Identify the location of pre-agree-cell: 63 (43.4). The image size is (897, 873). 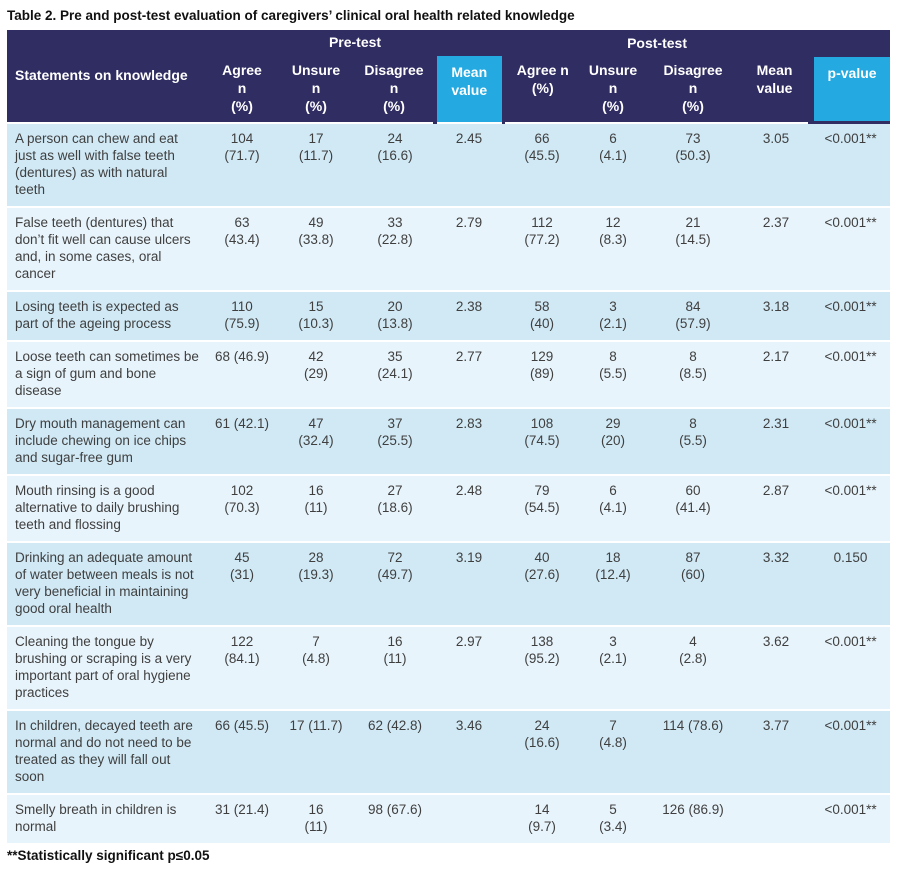
(242, 248).